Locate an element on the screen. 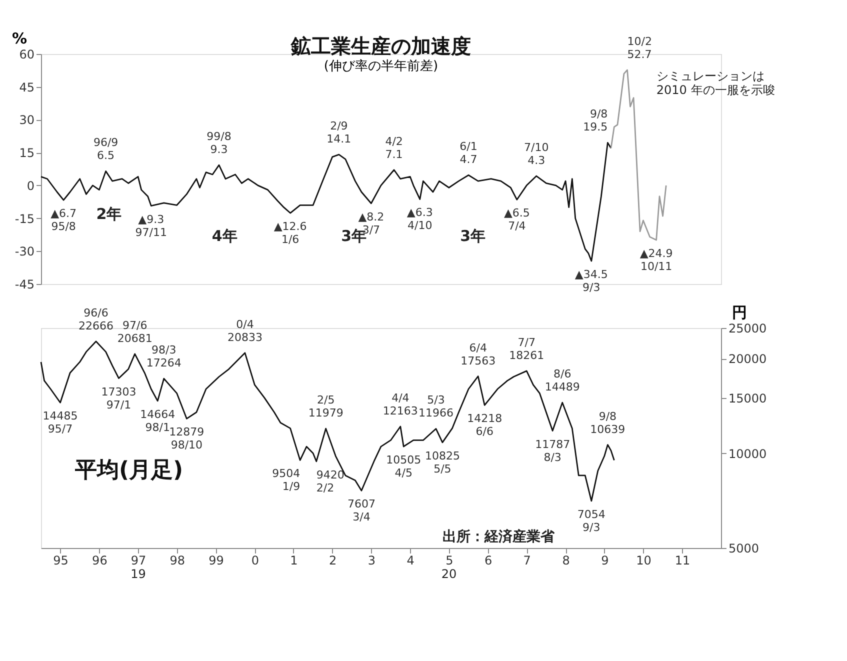 Image resolution: width=847 pixels, height=661 pixels. y-tick-label: 15 is located at coordinates (26, 153).